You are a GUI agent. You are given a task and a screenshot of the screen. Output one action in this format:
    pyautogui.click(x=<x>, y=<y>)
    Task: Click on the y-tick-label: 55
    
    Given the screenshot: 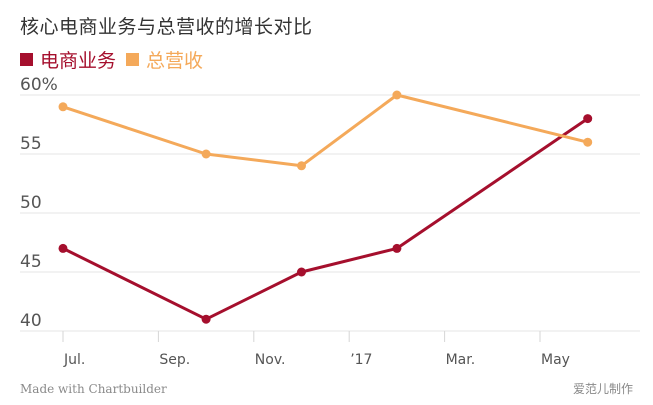 What is the action you would take?
    pyautogui.click(x=31, y=144)
    